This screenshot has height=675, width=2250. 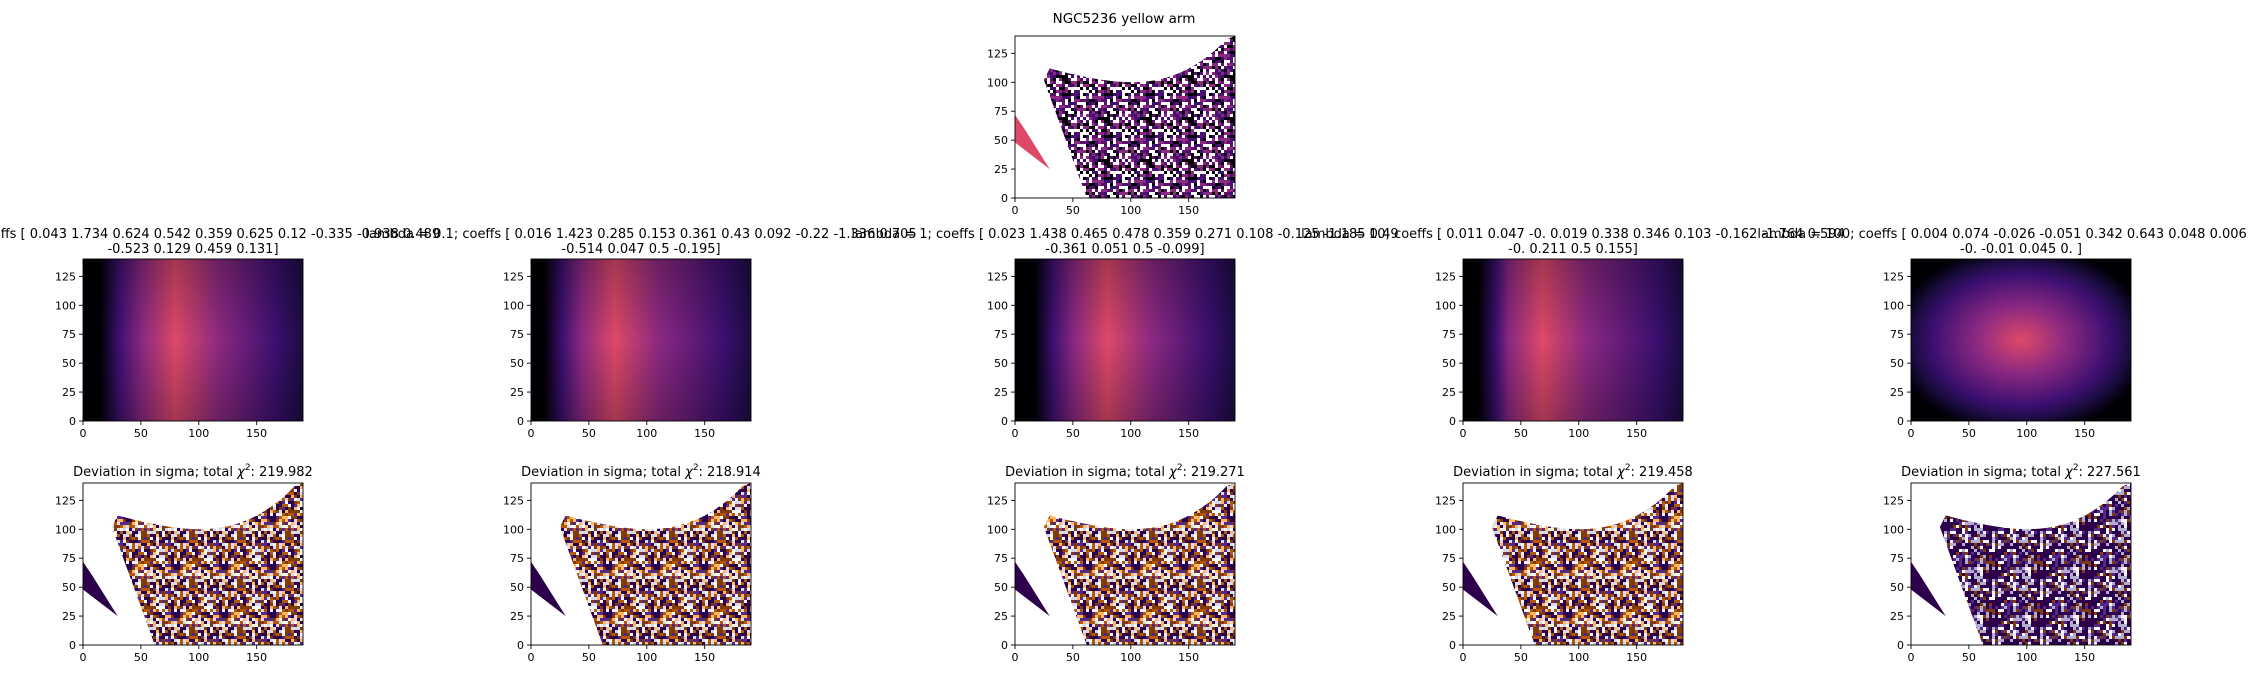 I want to click on observed-image, so click(x=1125, y=117).